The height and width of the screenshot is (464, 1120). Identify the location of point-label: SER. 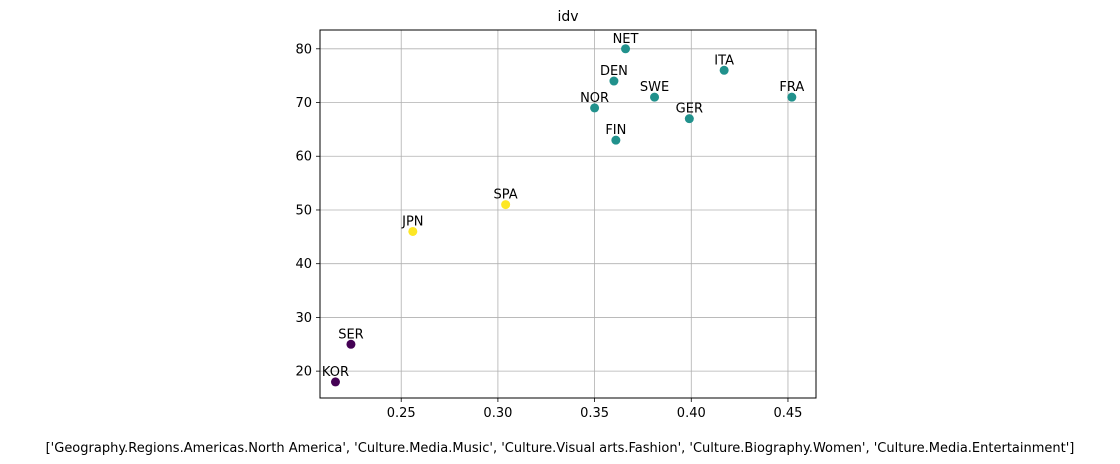
(351, 334).